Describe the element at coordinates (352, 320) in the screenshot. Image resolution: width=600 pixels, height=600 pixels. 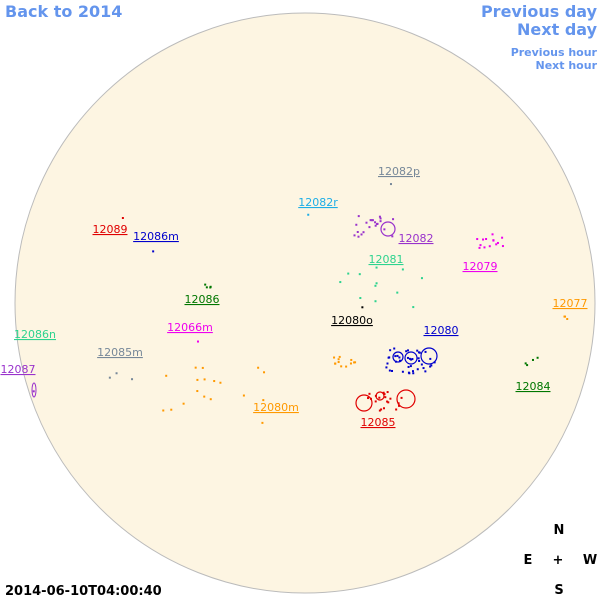
I see `region-label: 12080o` at that location.